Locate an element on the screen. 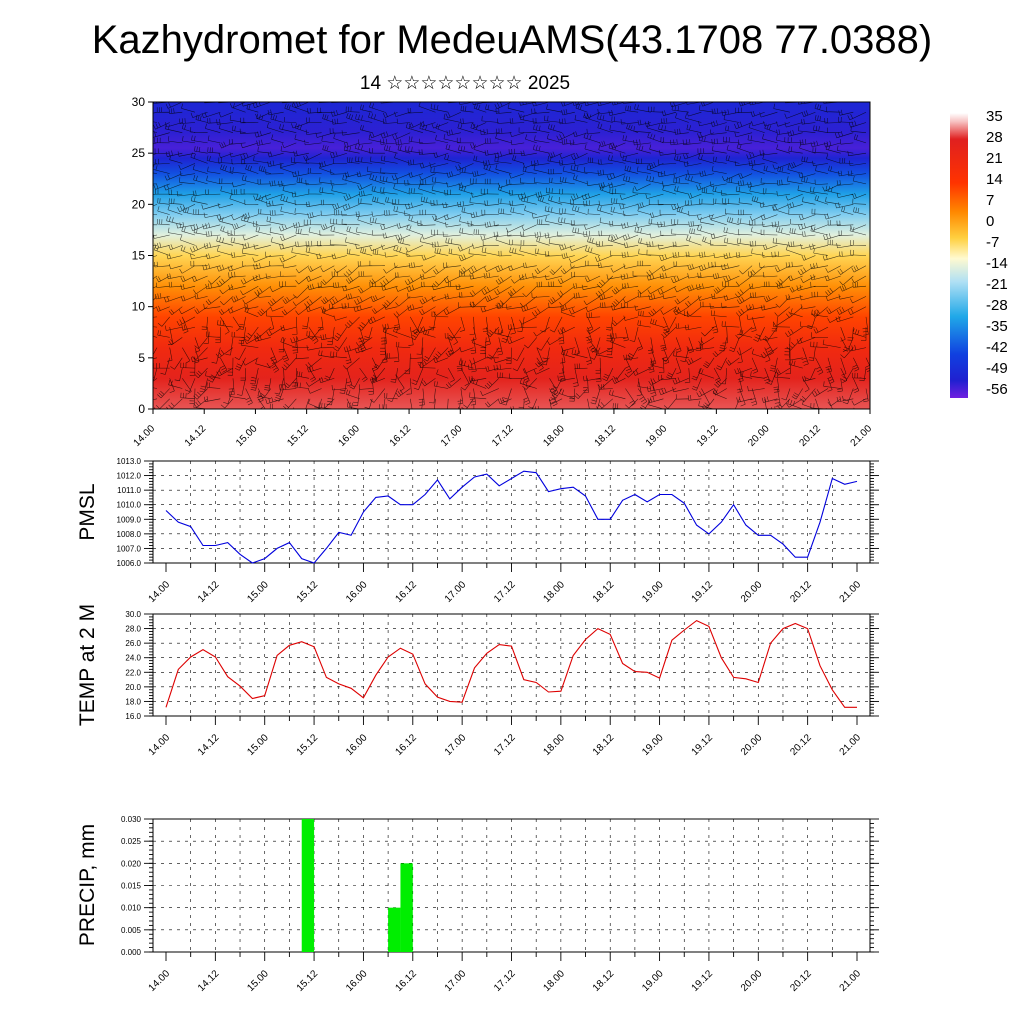 This screenshot has height=1024, width=1024. heatmap-xtick-label: 14.00 is located at coordinates (145, 436).